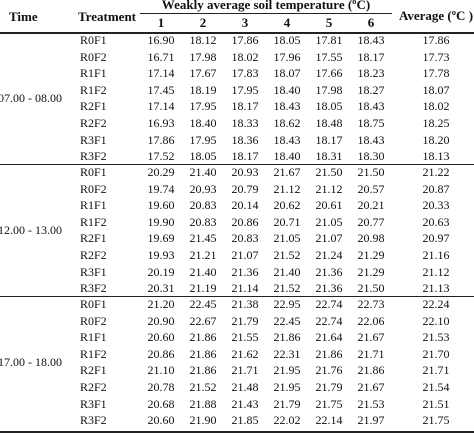 This screenshot has width=474, height=435. I want to click on average-cell: 21.22, so click(436, 172).